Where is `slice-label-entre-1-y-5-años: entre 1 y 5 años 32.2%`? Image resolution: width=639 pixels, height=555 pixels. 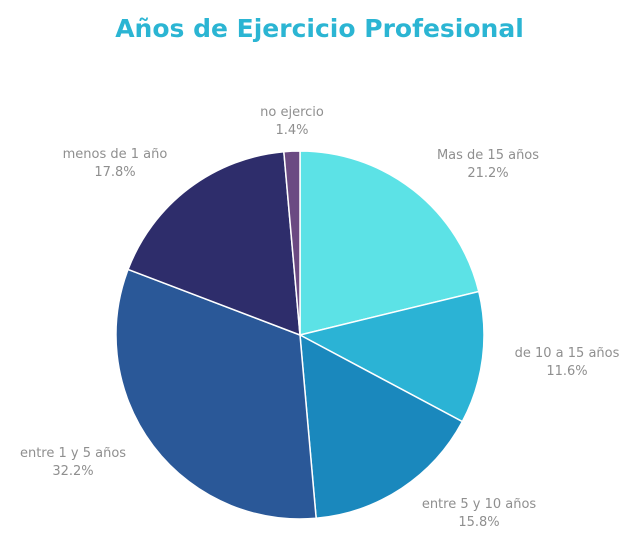
slice-label-entre-1-y-5-años: entre 1 y 5 años 32.2% is located at coordinates (73, 463).